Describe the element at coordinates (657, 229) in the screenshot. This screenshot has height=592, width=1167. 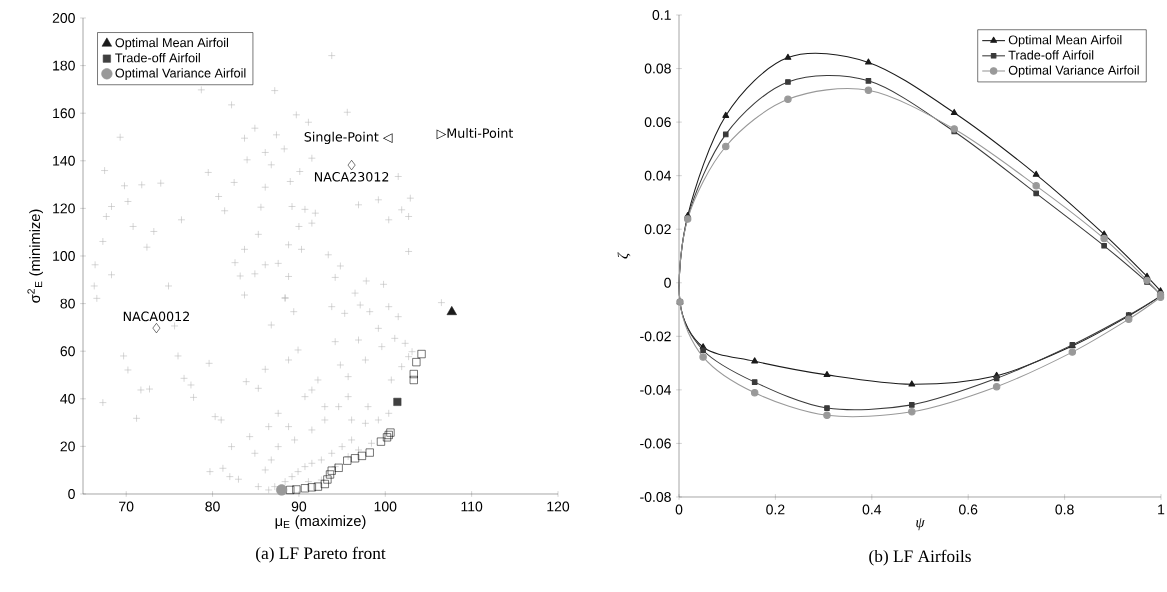
I see `y-tick-label: 0.02` at that location.